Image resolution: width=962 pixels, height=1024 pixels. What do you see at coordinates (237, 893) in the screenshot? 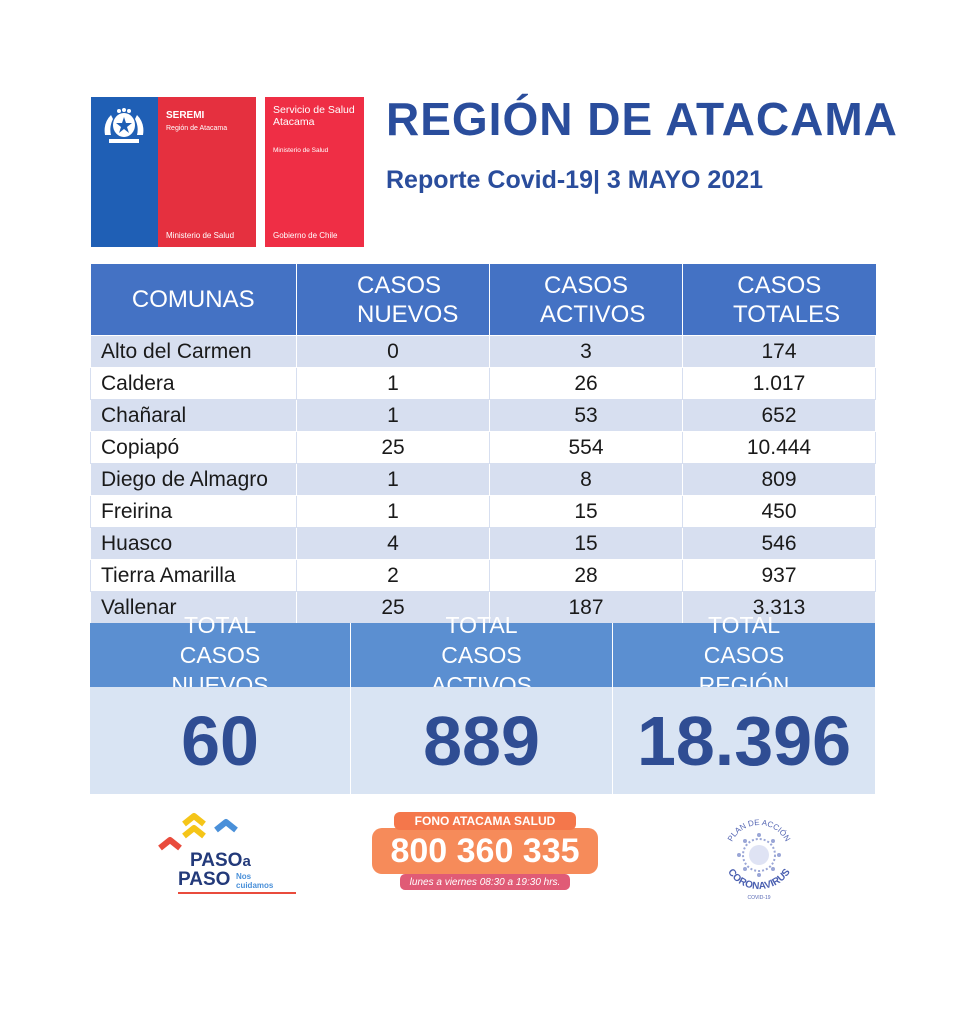
I see `paso-underline` at bounding box center [237, 893].